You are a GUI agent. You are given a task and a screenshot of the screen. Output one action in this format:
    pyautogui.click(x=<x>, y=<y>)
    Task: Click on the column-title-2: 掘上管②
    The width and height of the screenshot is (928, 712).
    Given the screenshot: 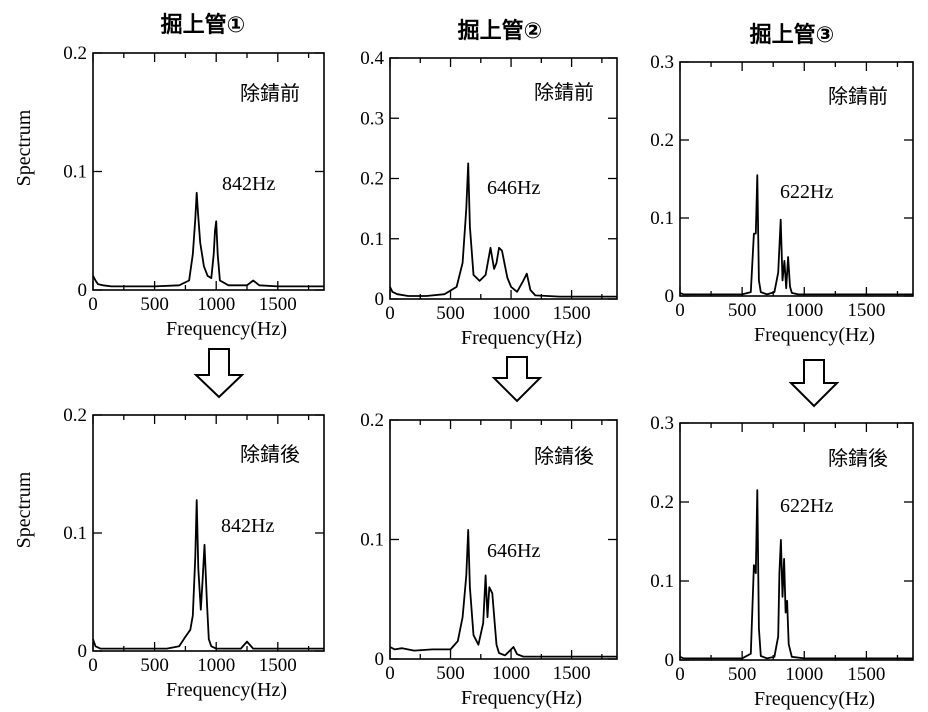 What is the action you would take?
    pyautogui.click(x=500, y=31)
    